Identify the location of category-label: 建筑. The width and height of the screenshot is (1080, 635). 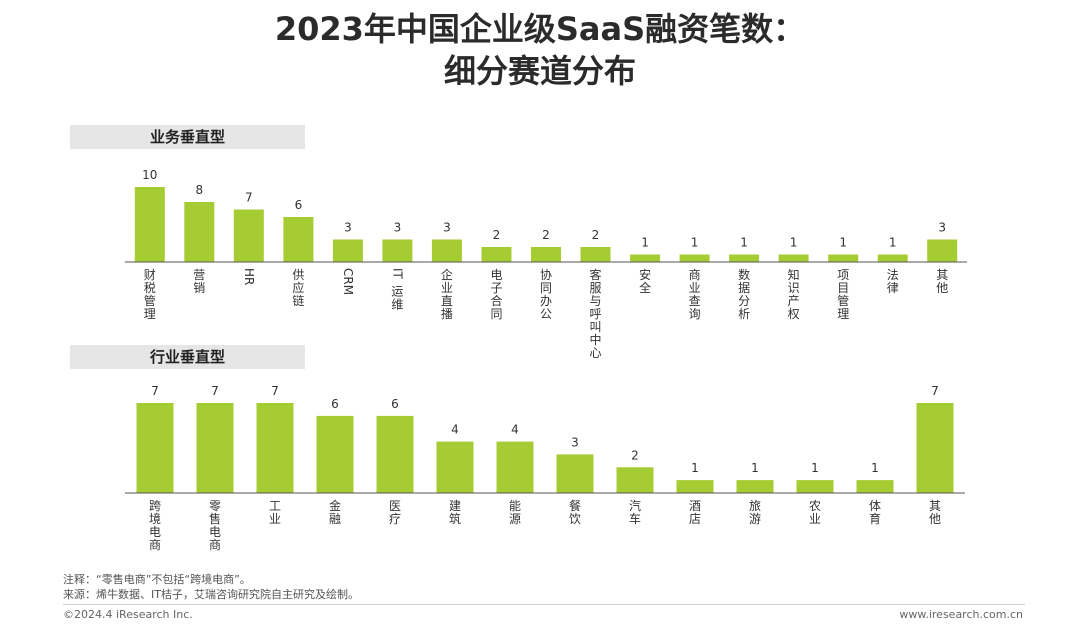
(455, 512).